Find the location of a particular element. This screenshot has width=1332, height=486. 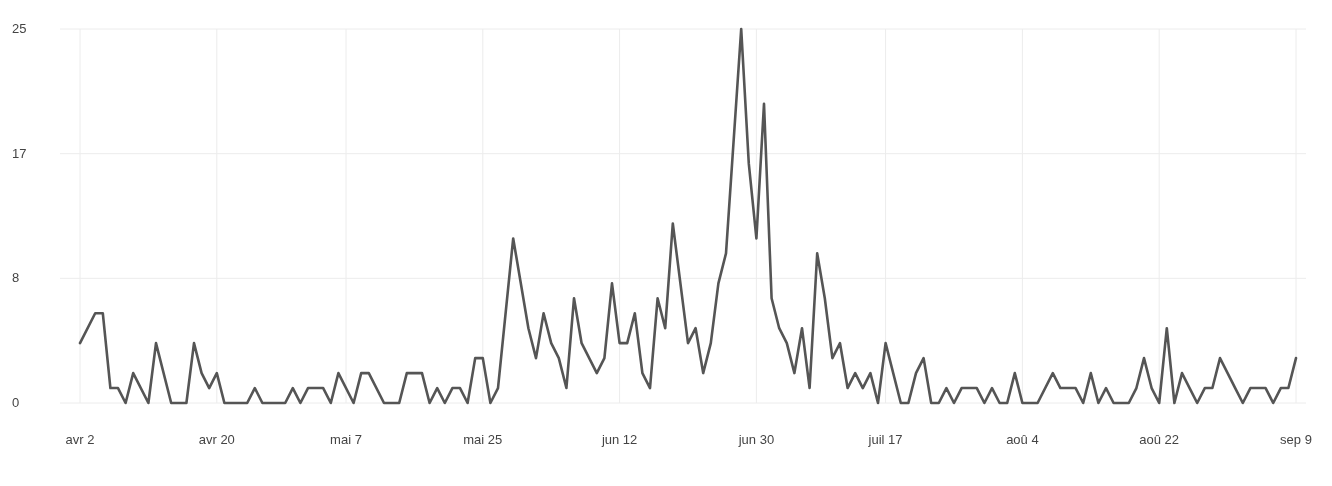

x-tick-label: jun 12 is located at coordinates (619, 439).